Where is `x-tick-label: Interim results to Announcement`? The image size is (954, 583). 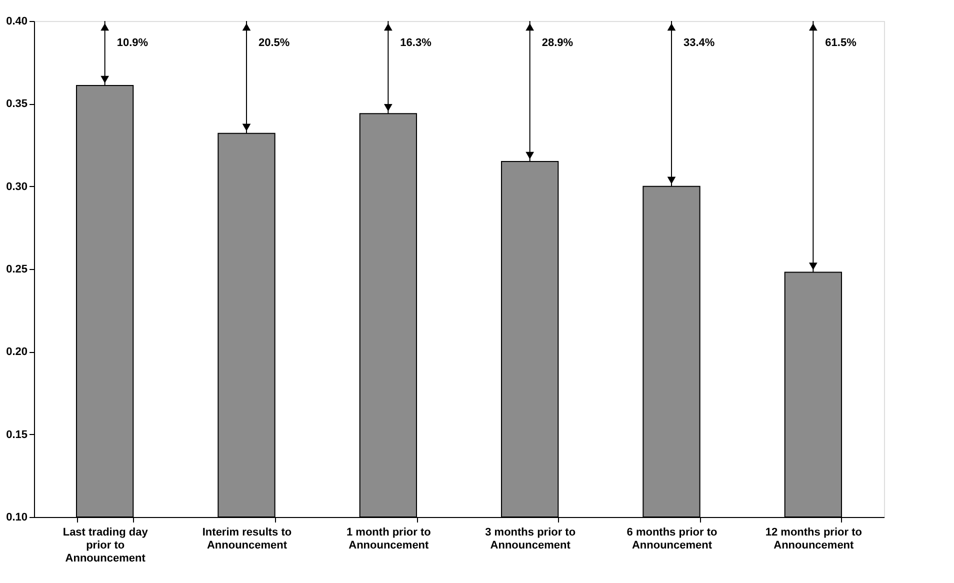 x-tick-label: Interim results to Announcement is located at coordinates (247, 539).